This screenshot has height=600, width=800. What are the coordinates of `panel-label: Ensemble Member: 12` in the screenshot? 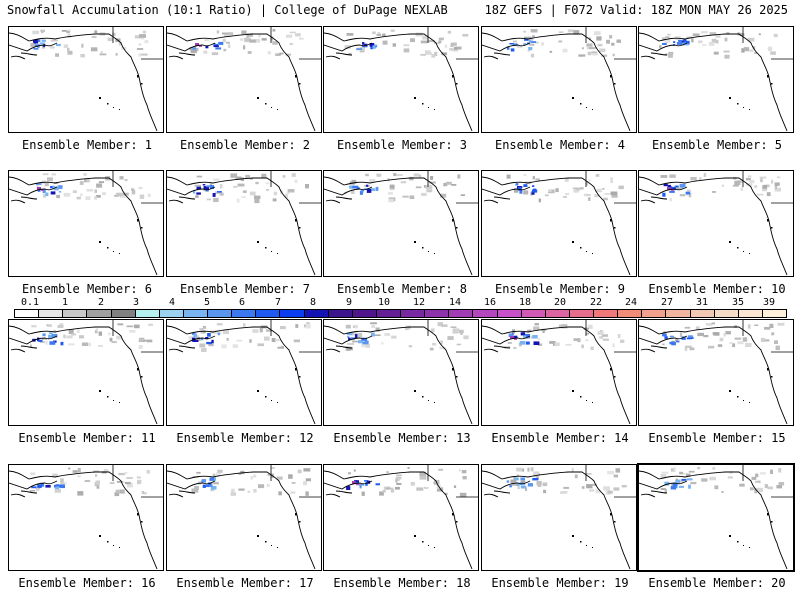 It's located at (245, 438).